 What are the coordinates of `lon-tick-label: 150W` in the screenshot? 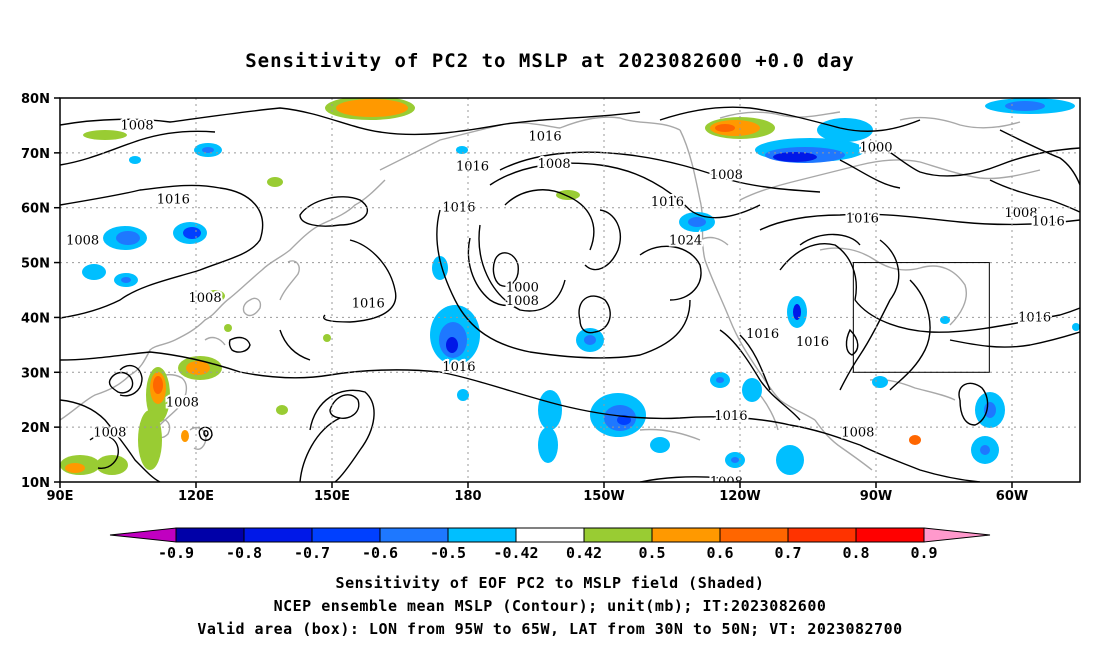 It's located at (603, 496).